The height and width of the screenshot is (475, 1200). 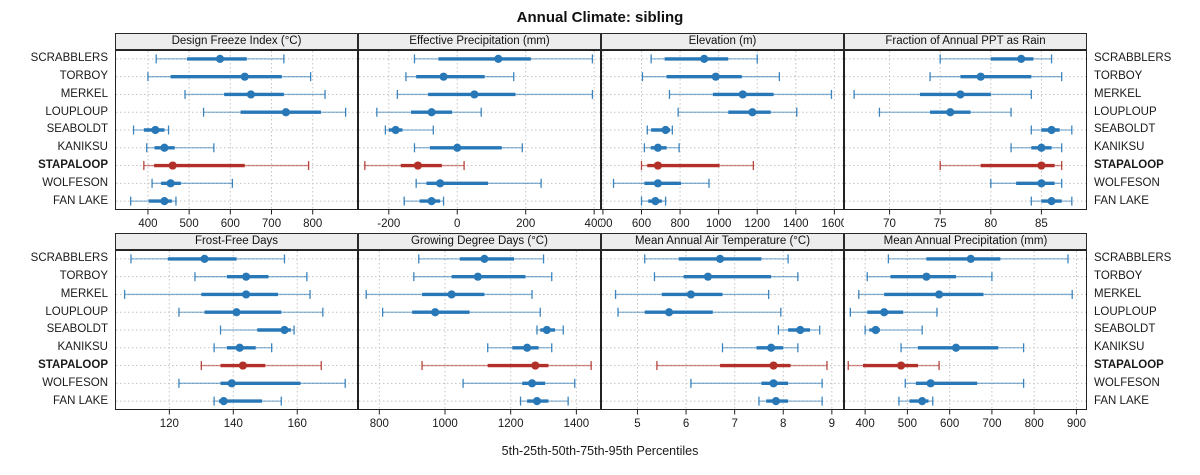 I want to click on panel-mean-annual-air-temperature: Mean Annual Air Temperature (°C) 5 6 7 8 9, so click(x=722, y=332).